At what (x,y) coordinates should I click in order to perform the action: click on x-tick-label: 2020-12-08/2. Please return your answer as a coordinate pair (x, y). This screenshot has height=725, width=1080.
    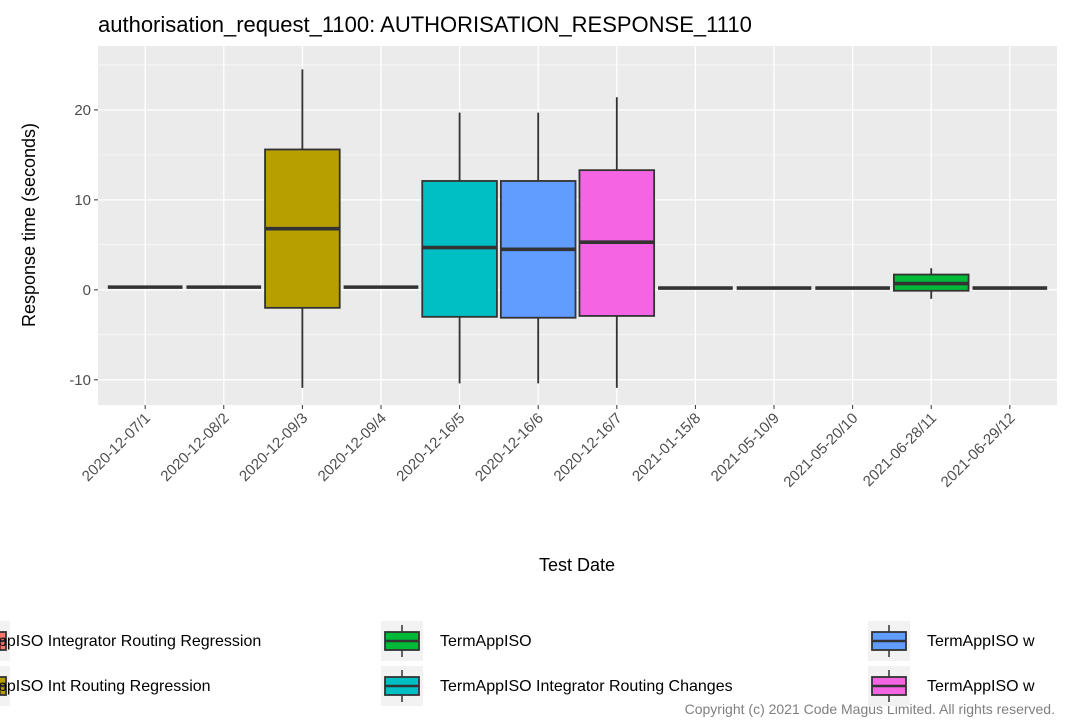
    Looking at the image, I should click on (194, 447).